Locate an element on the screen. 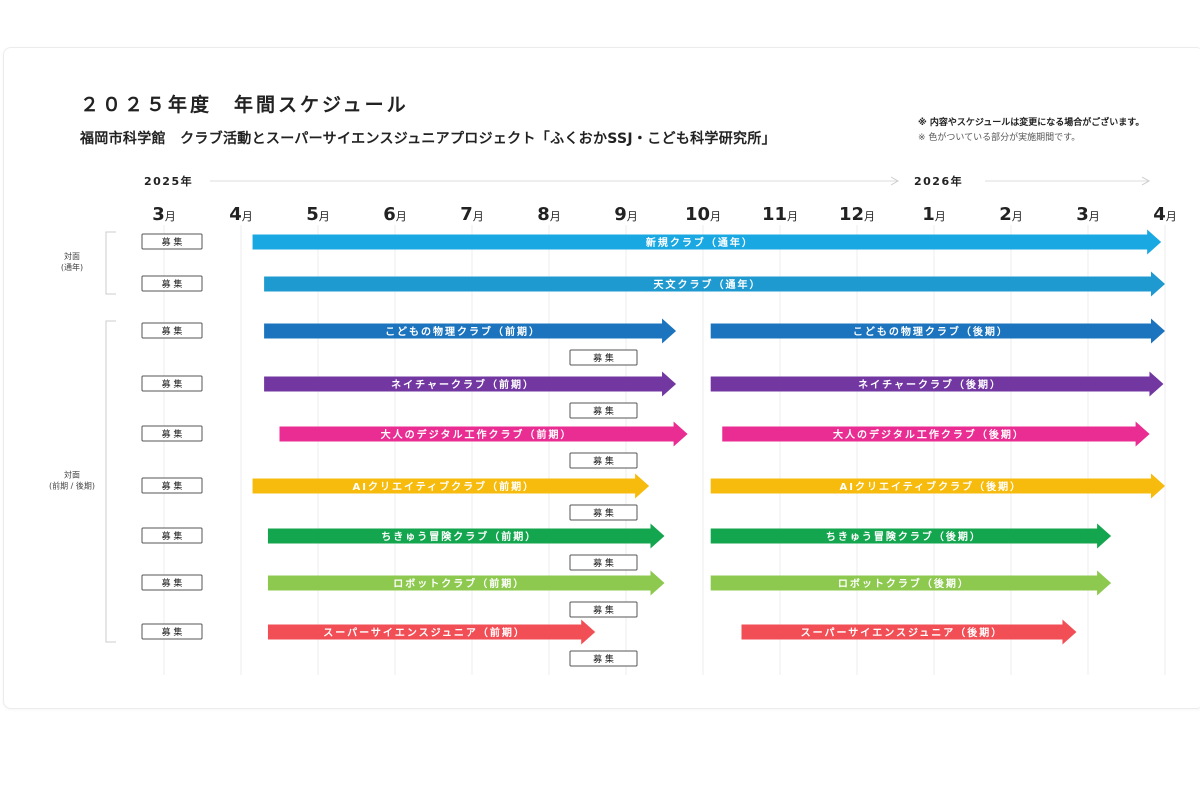 This screenshot has height=800, width=1200. schedule-arrow-label: ネイチャークラブ（後期） is located at coordinates (930, 384).